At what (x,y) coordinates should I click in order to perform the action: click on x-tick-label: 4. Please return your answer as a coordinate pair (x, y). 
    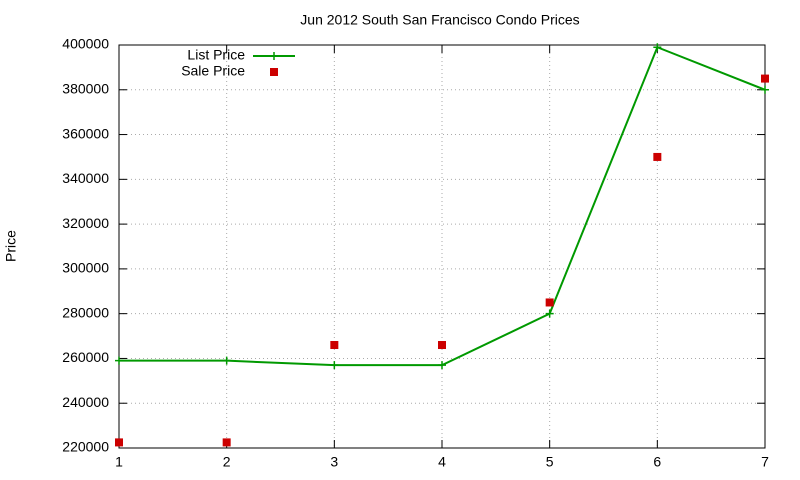
    Looking at the image, I should click on (442, 462).